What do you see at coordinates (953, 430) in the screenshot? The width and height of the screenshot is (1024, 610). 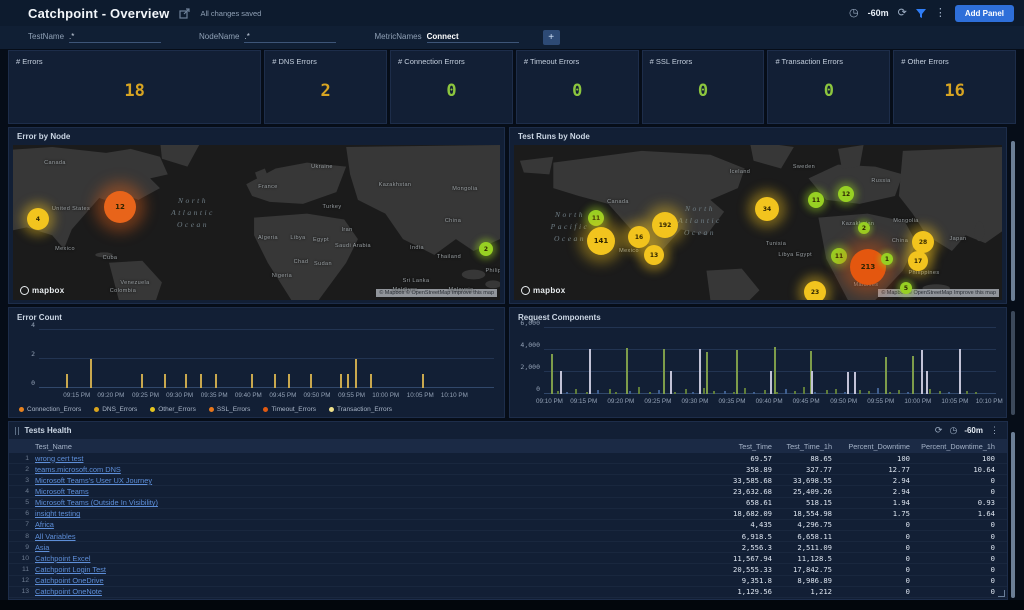 I see `table-clock-icon: ◷` at bounding box center [953, 430].